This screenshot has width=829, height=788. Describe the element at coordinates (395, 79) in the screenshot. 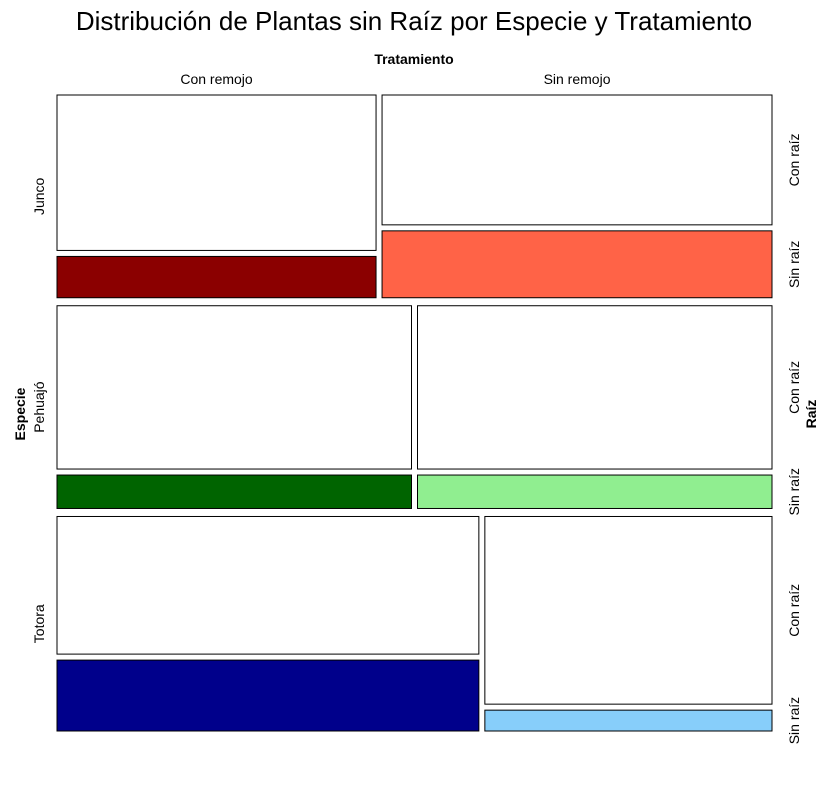

I see `treatment-labels: Con remojo Sin remojo` at that location.